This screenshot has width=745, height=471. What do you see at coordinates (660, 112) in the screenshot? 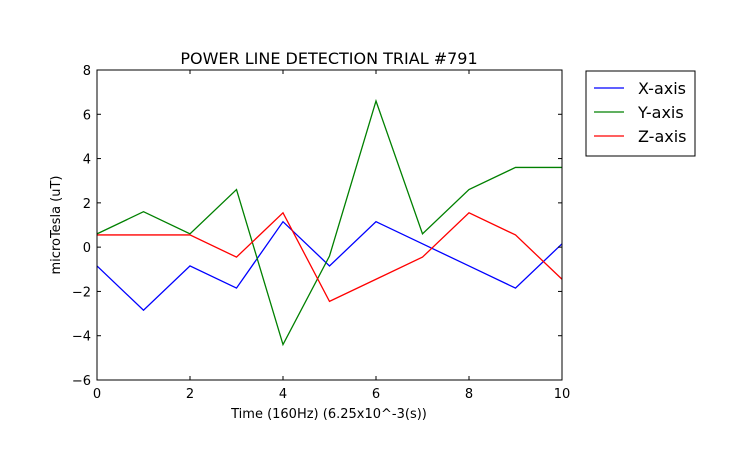
I see `legend-label-y-axis: Y-axis` at bounding box center [660, 112].